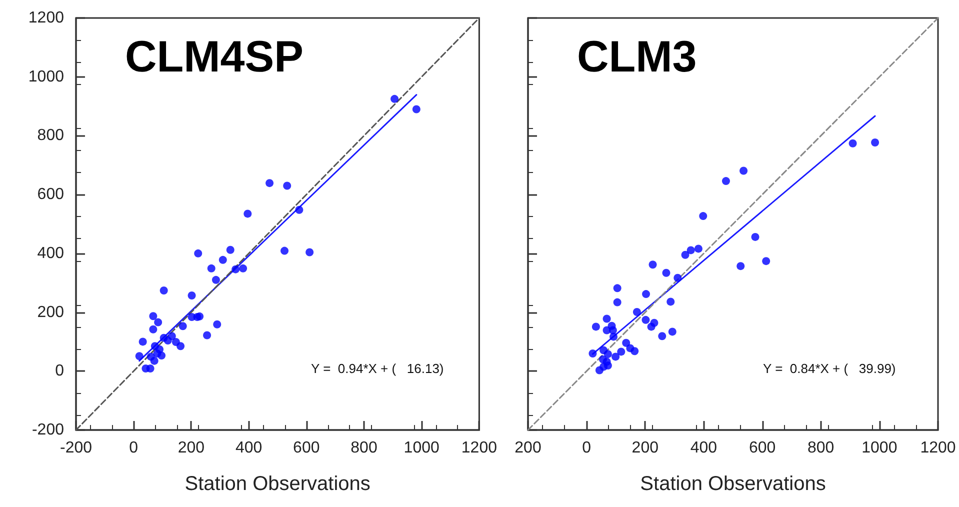 Image resolution: width=959 pixels, height=507 pixels. I want to click on y-tick-label: 1200, so click(46, 18).